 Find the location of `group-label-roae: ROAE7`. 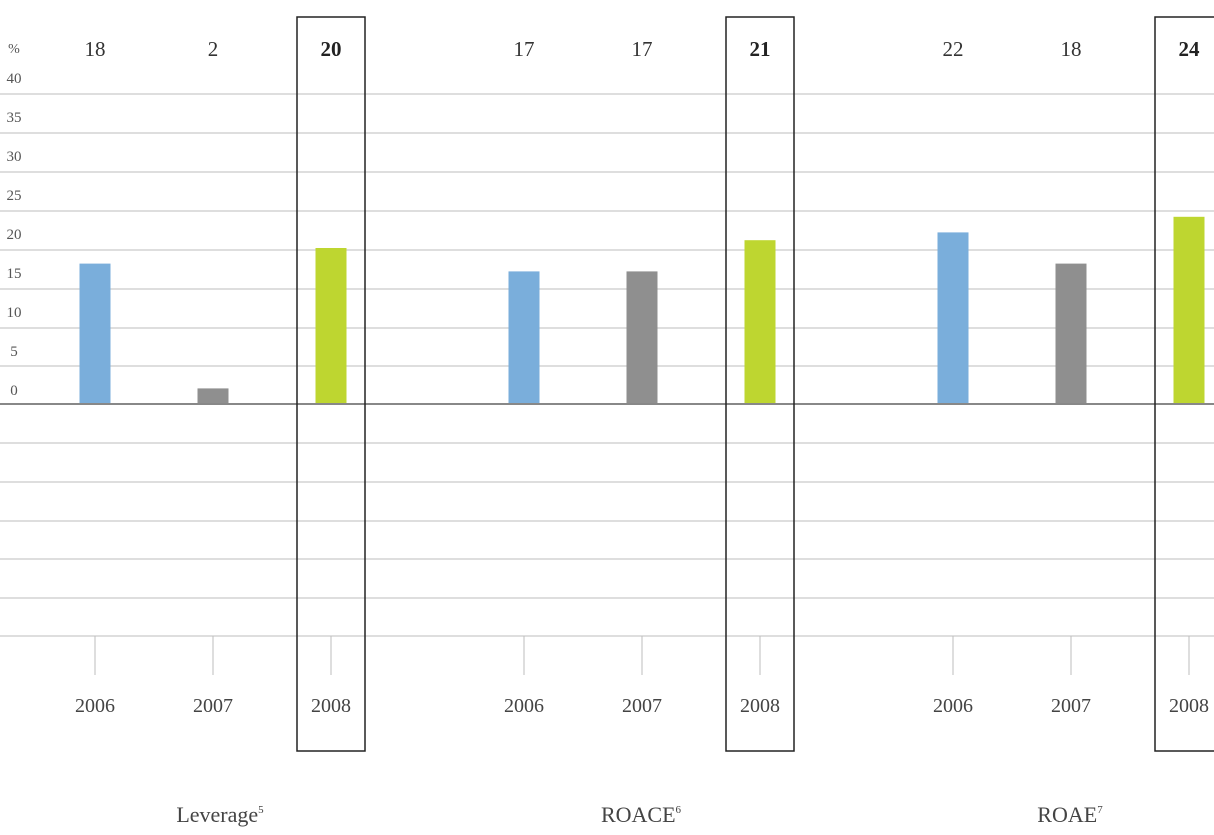

group-label-roae: ROAE7 is located at coordinates (1070, 814).